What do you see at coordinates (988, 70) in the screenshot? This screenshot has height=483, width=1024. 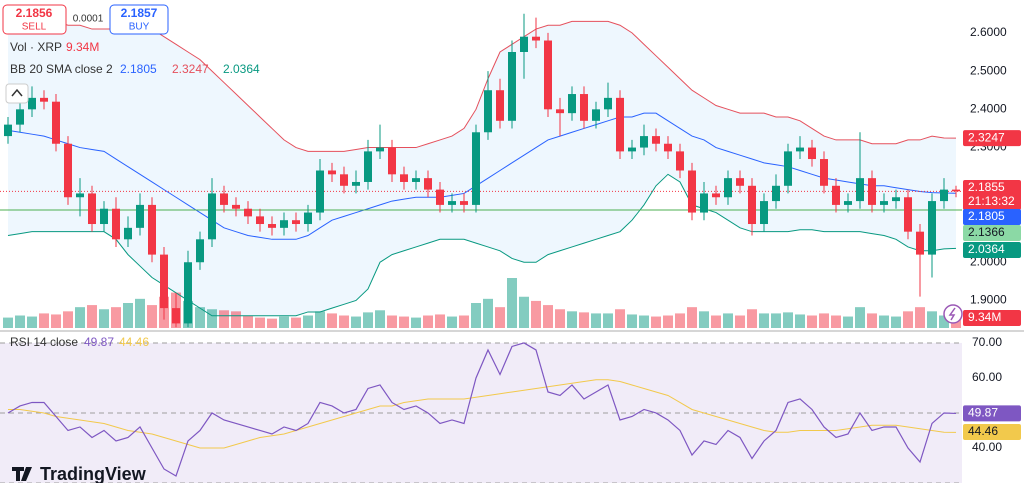 I see `y-tick-label: 2.5000` at bounding box center [988, 70].